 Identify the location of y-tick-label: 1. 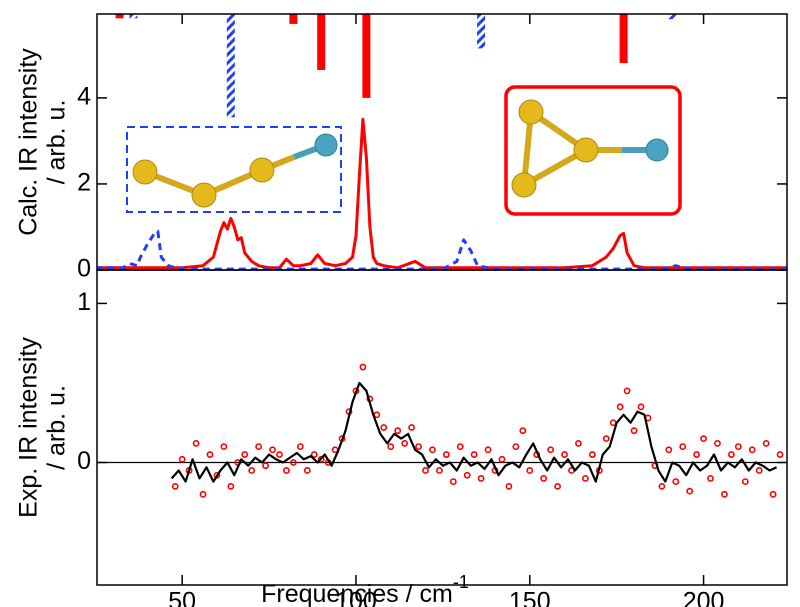
(84, 302).